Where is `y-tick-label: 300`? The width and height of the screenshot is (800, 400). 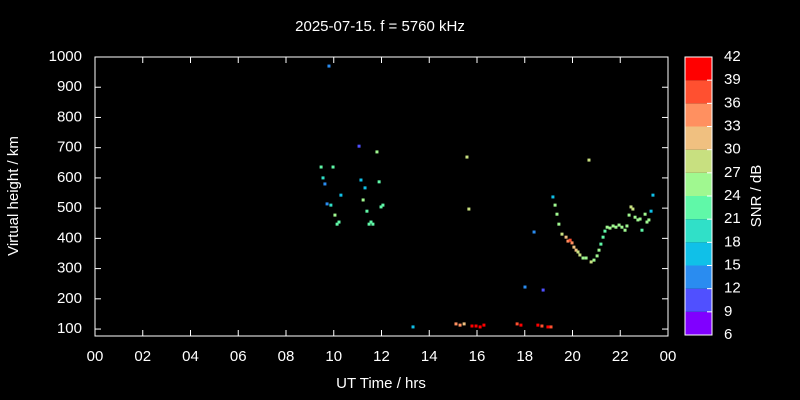
y-tick-label: 300 is located at coordinates (69, 268).